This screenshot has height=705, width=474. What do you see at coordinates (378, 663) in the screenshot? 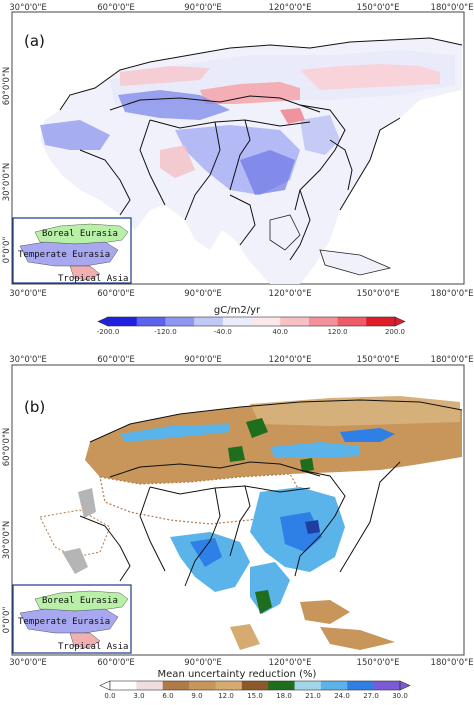
I see `lon-tick-bottom: 150°0'0"E` at bounding box center [378, 663].